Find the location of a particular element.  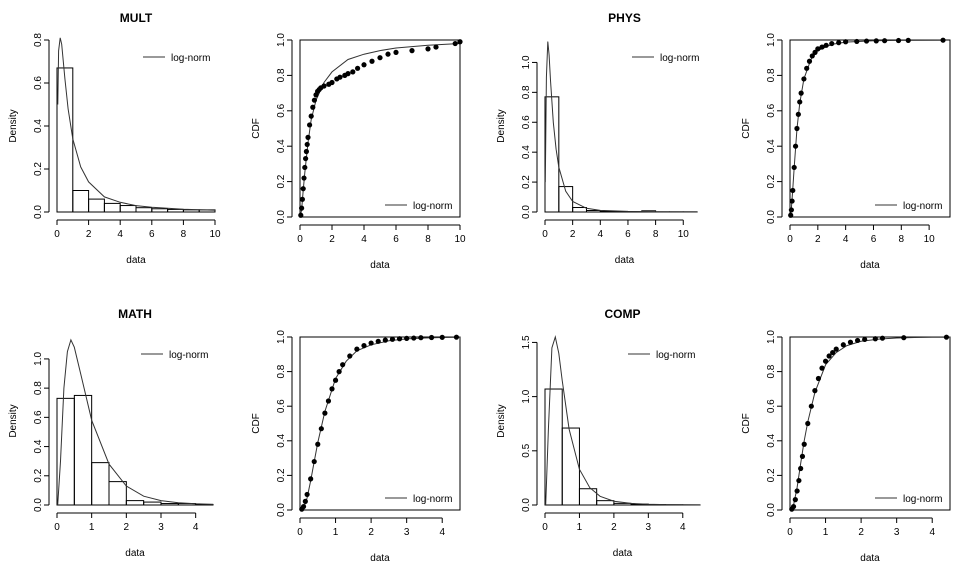

chart-panel-6: 0 1 2 3 4 0.0 0.2 0.4 0.6 0.8 1.0 data CDF log-norm is located at coordinates (356, 447).